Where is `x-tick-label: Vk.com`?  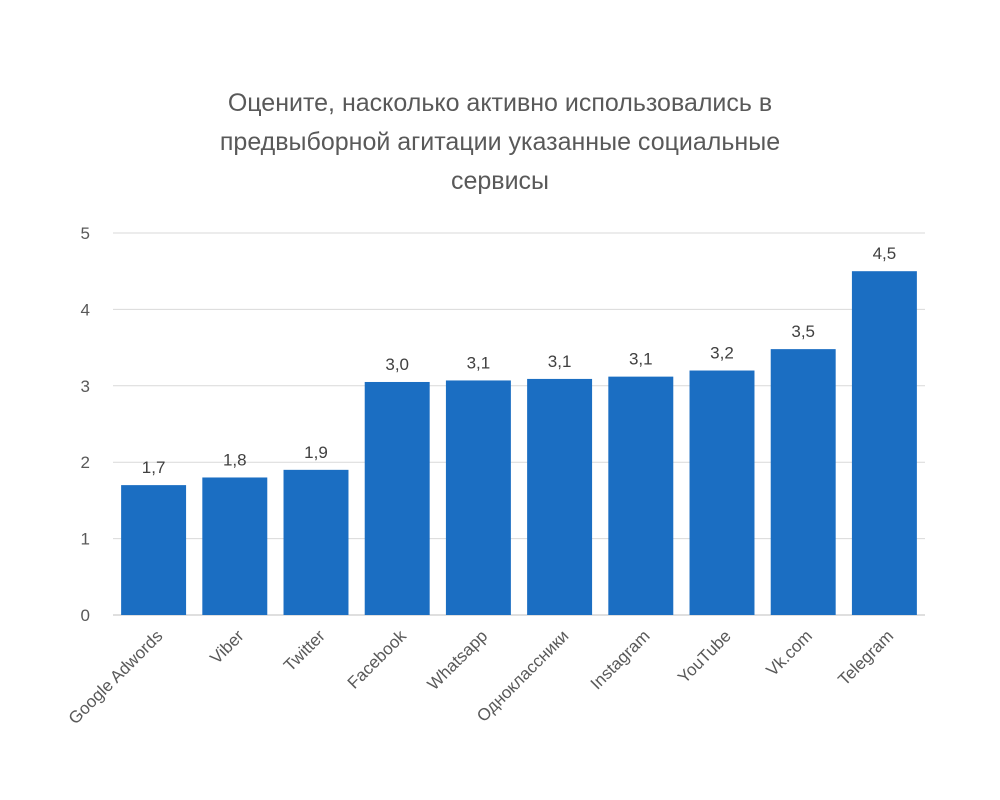 x-tick-label: Vk.com is located at coordinates (790, 653).